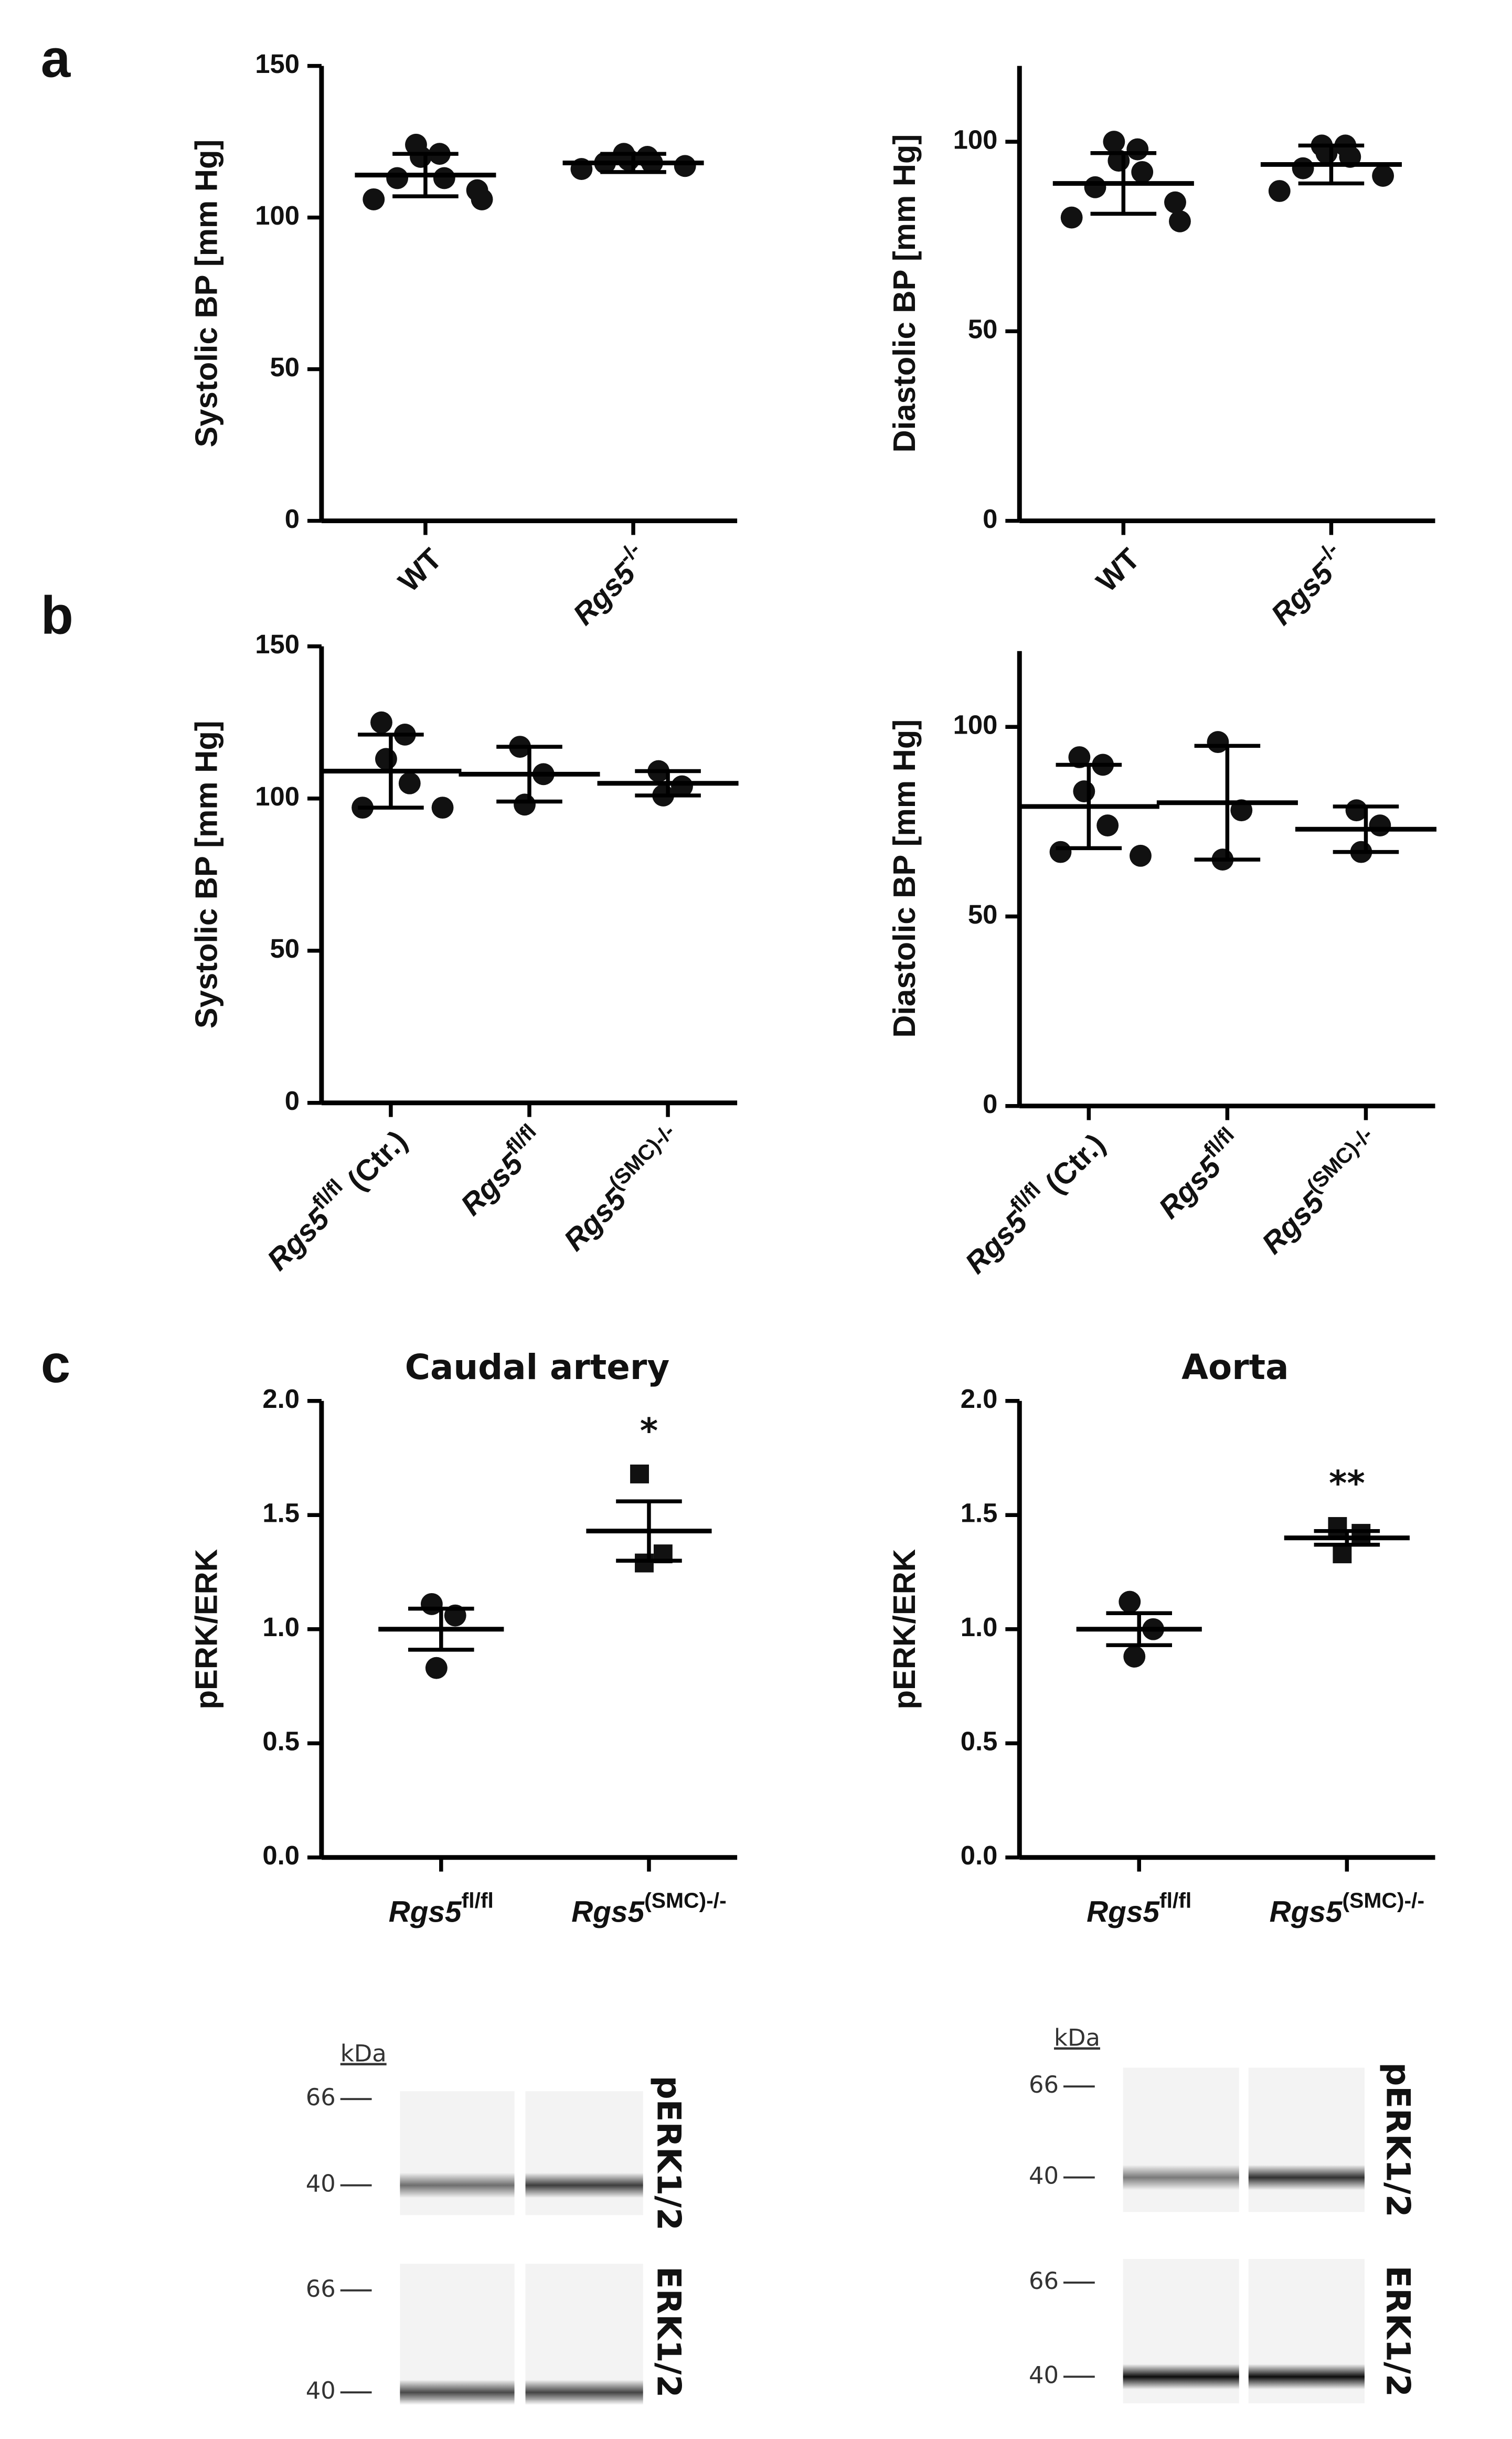  Describe the element at coordinates (1347, 1483) in the screenshot. I see `significance: **` at that location.